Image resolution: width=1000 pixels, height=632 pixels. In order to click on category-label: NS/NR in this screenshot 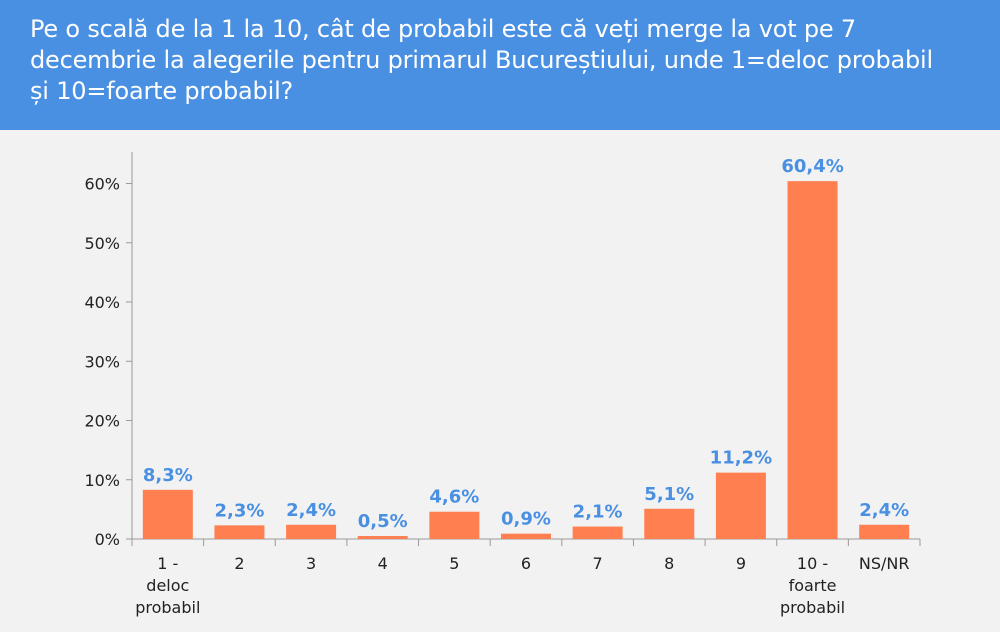, I will do `click(884, 563)`.